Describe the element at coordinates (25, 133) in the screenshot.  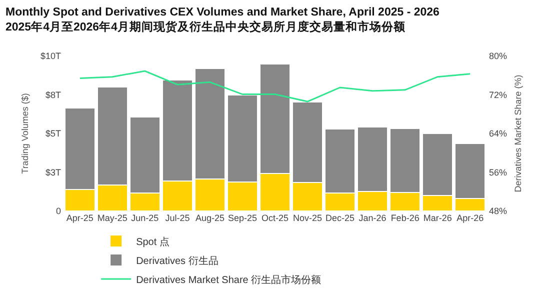
I see `y-axis-title: Trading Volumes ($)` at that location.